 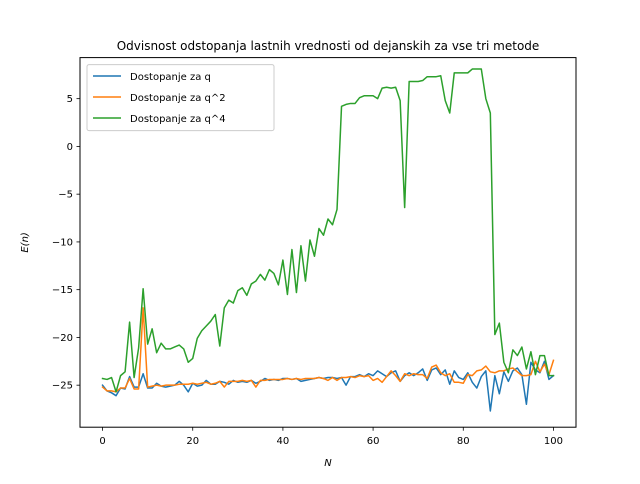 I want to click on legend-frame, so click(x=180, y=98).